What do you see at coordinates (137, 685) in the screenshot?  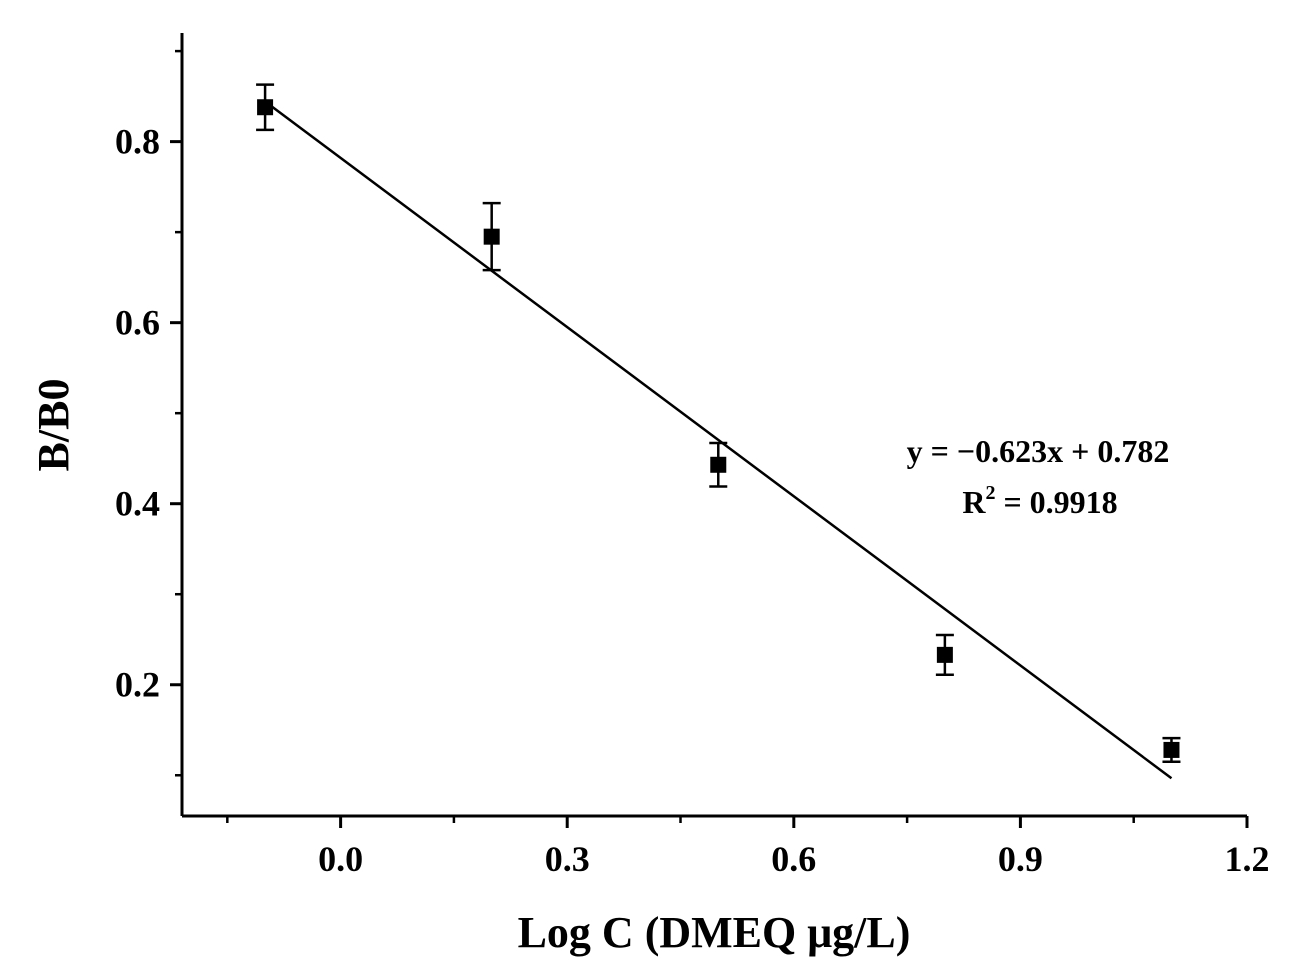 I see `y-tick-label: 0.2` at bounding box center [137, 685].